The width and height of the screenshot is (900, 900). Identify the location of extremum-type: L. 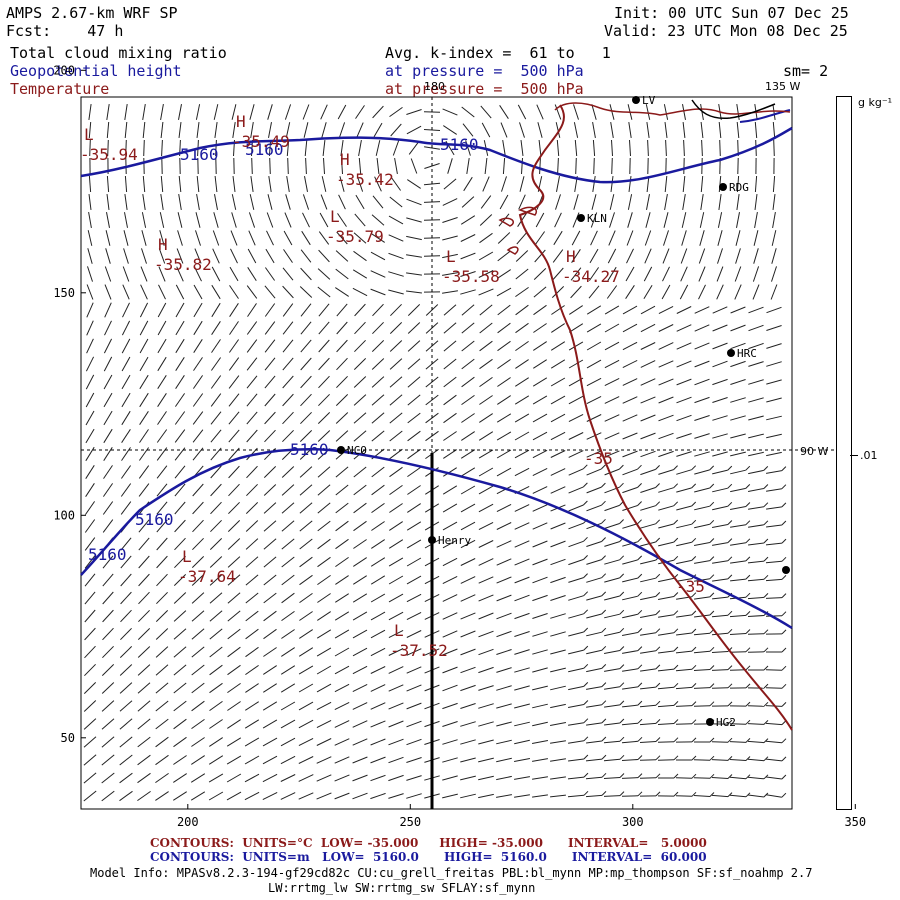
(451, 256).